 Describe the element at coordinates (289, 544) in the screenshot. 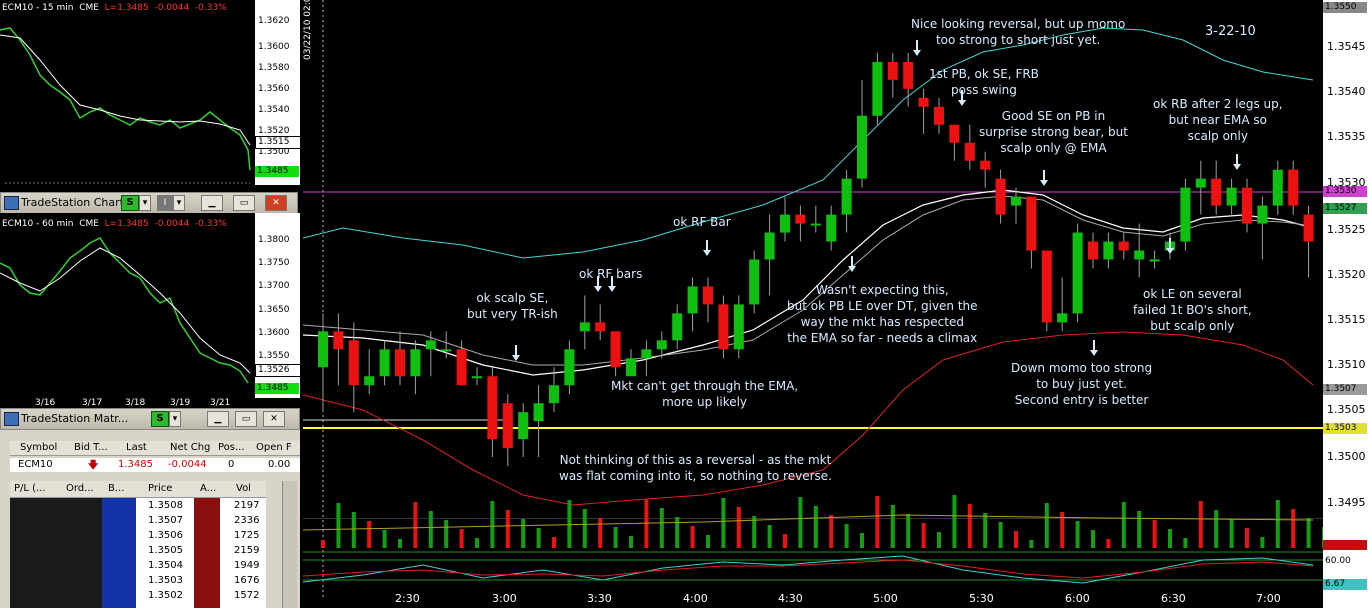

I see `matrix-scrollbar` at that location.